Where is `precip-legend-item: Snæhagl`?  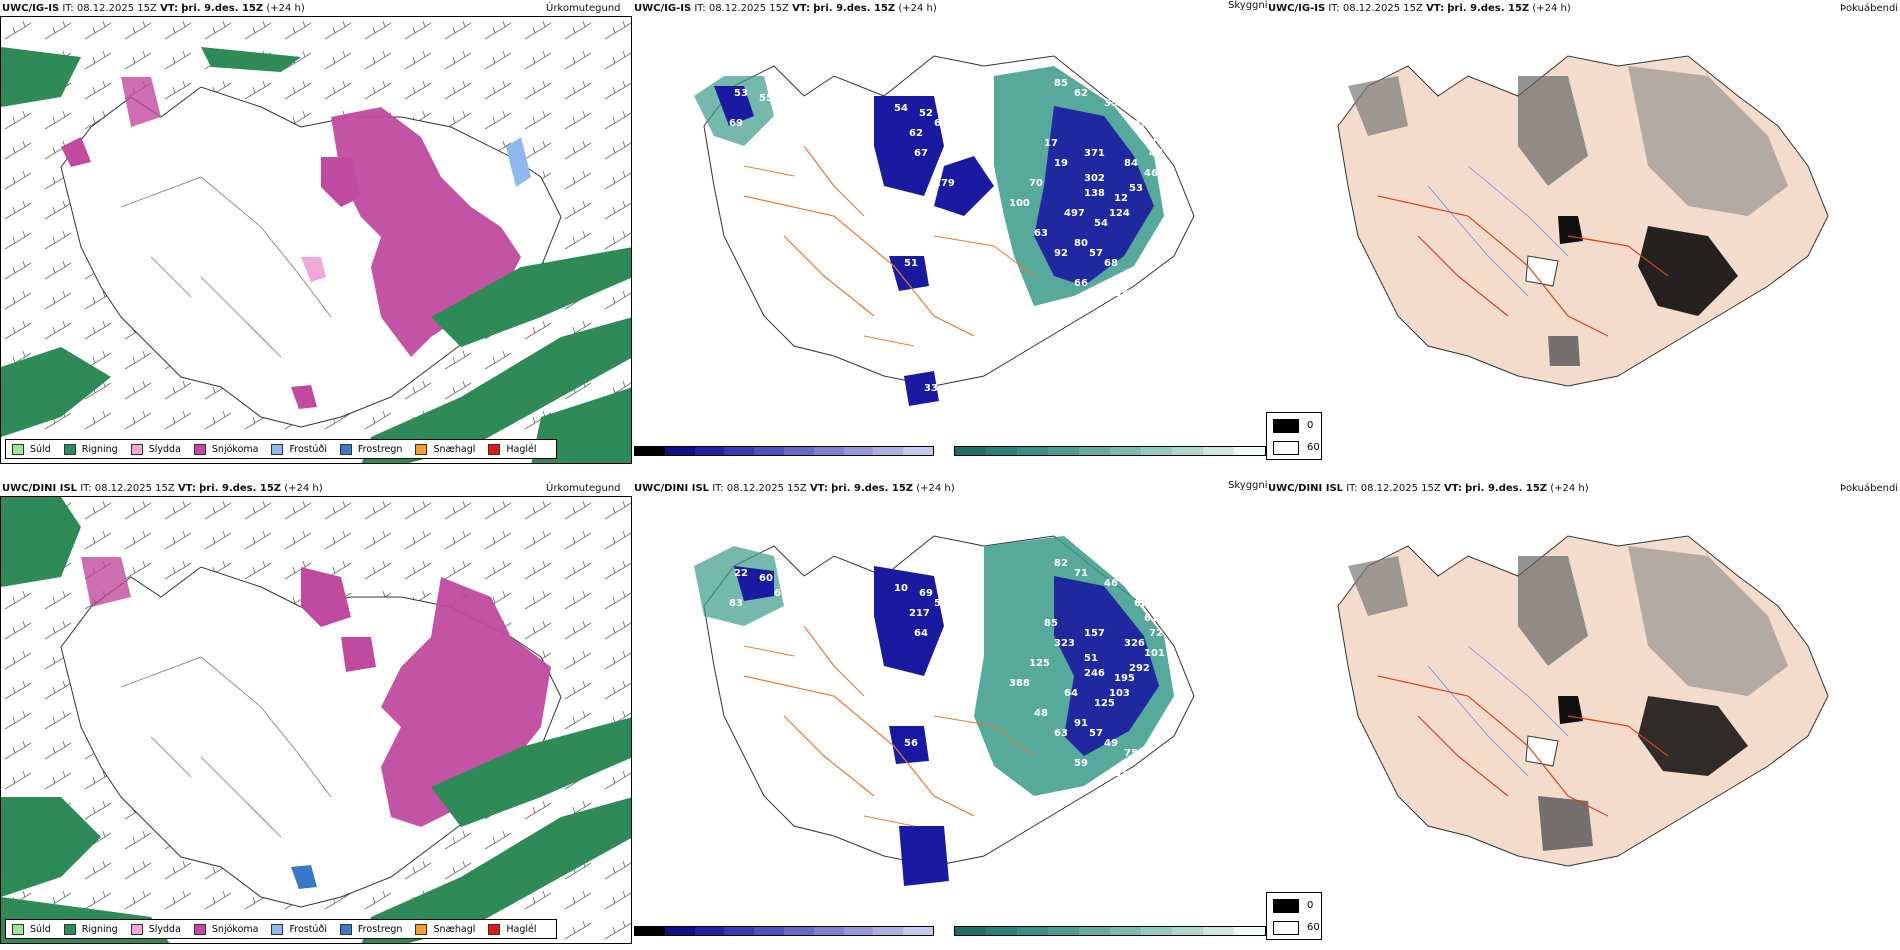
precip-legend-item: Snæhagl is located at coordinates (445, 449).